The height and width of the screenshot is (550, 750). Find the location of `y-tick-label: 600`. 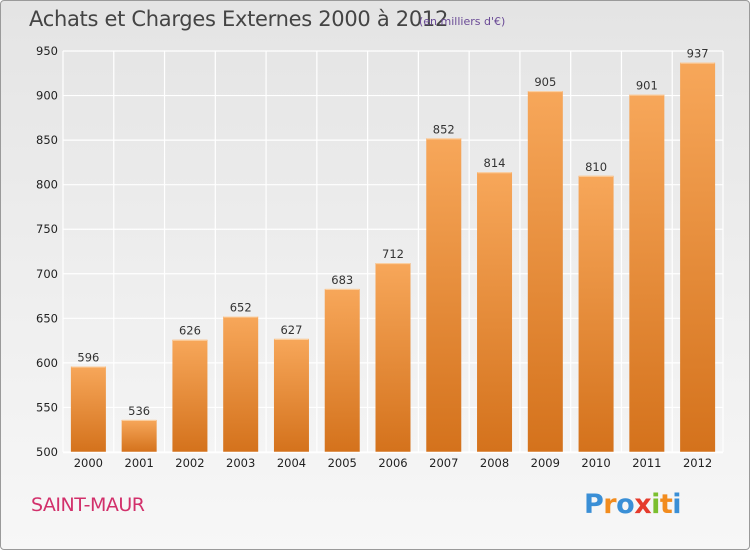

y-tick-label: 600 is located at coordinates (47, 363).